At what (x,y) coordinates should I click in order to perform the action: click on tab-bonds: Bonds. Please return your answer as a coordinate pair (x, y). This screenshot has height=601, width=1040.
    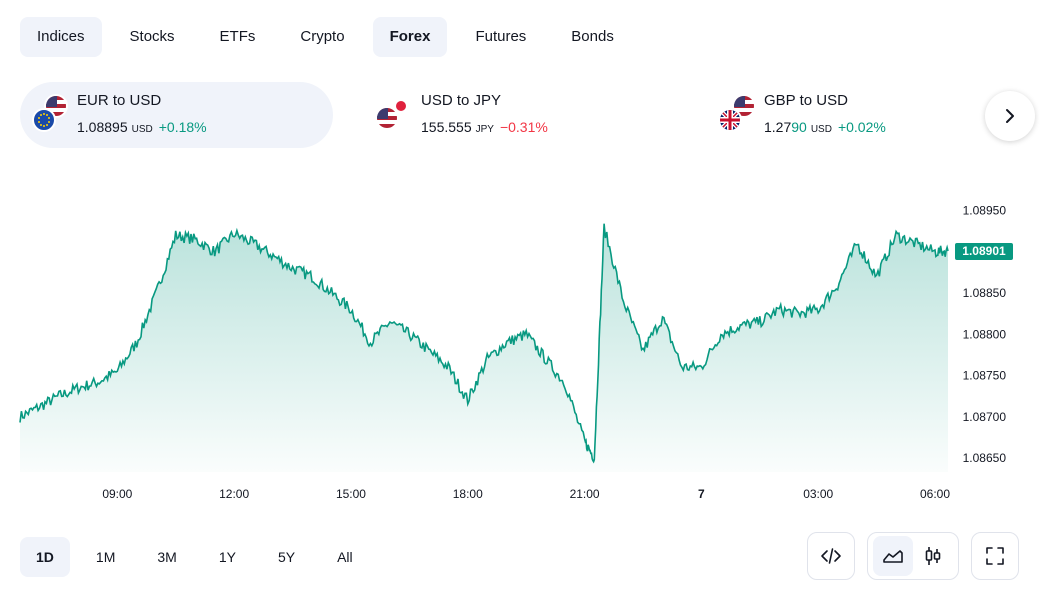
    Looking at the image, I should click on (592, 36).